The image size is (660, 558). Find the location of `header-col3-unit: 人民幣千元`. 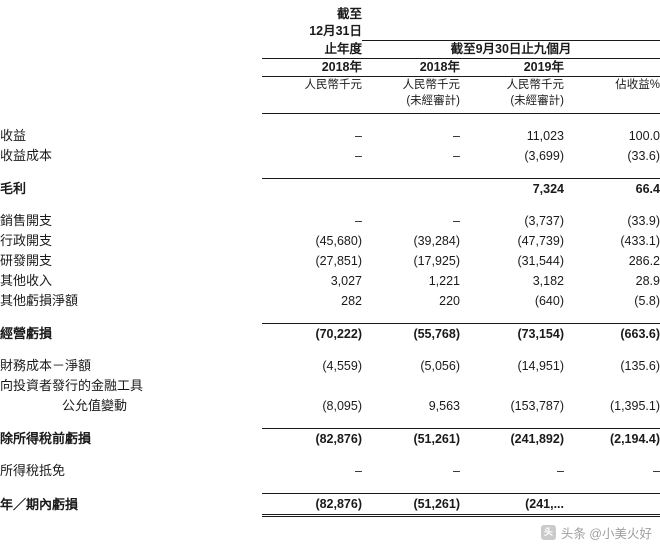

header-col3-unit: 人民幣千元 is located at coordinates (512, 84).